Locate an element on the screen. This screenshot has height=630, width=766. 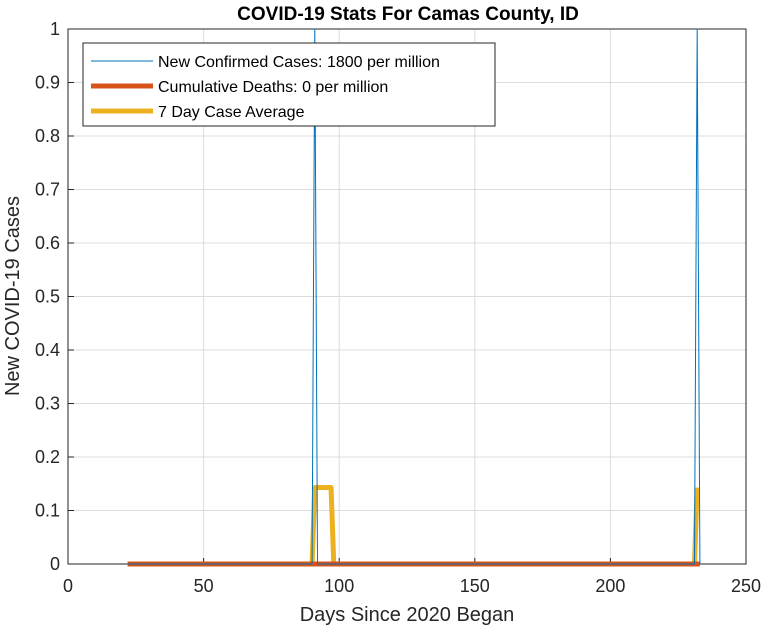
y-axis-label: New COVID-19 Cases is located at coordinates (13, 296).